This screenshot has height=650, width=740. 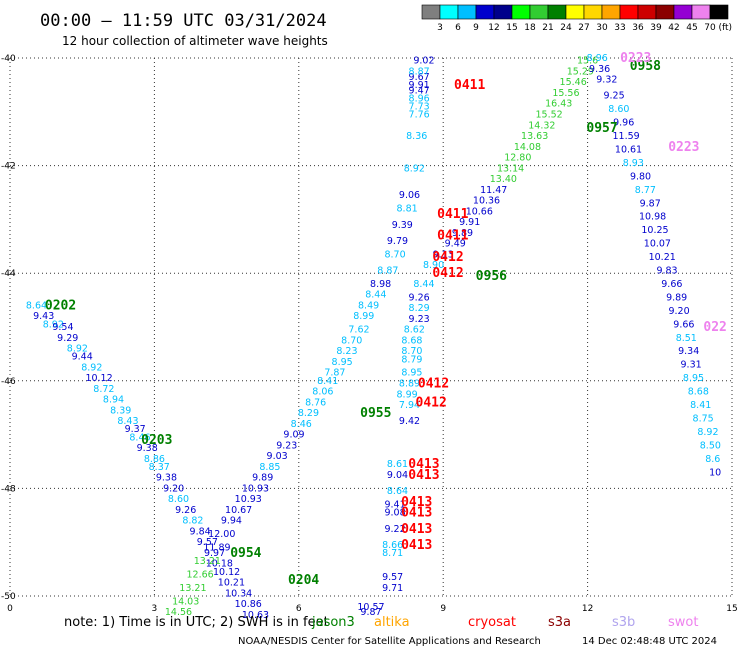 I want to click on wave-height-point: 9.32, so click(x=606, y=80).